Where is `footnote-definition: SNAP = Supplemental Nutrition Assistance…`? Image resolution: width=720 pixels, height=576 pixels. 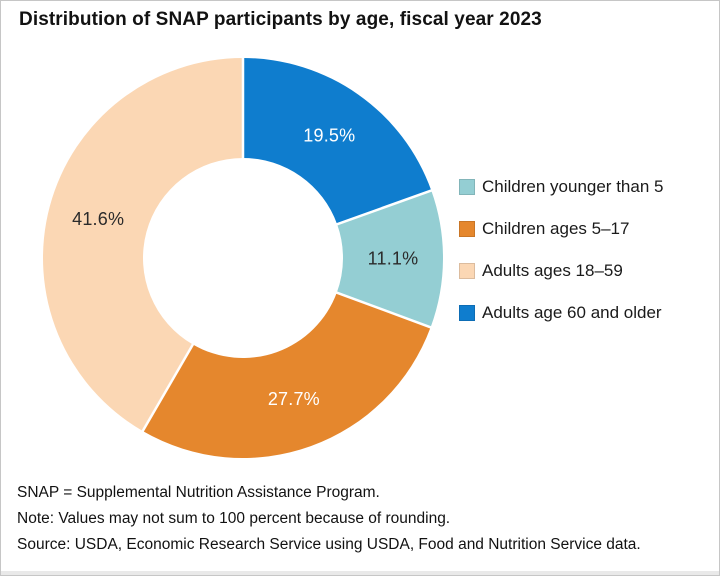
footnote-definition: SNAP = Supplemental Nutrition Assistance… is located at coordinates (198, 492).